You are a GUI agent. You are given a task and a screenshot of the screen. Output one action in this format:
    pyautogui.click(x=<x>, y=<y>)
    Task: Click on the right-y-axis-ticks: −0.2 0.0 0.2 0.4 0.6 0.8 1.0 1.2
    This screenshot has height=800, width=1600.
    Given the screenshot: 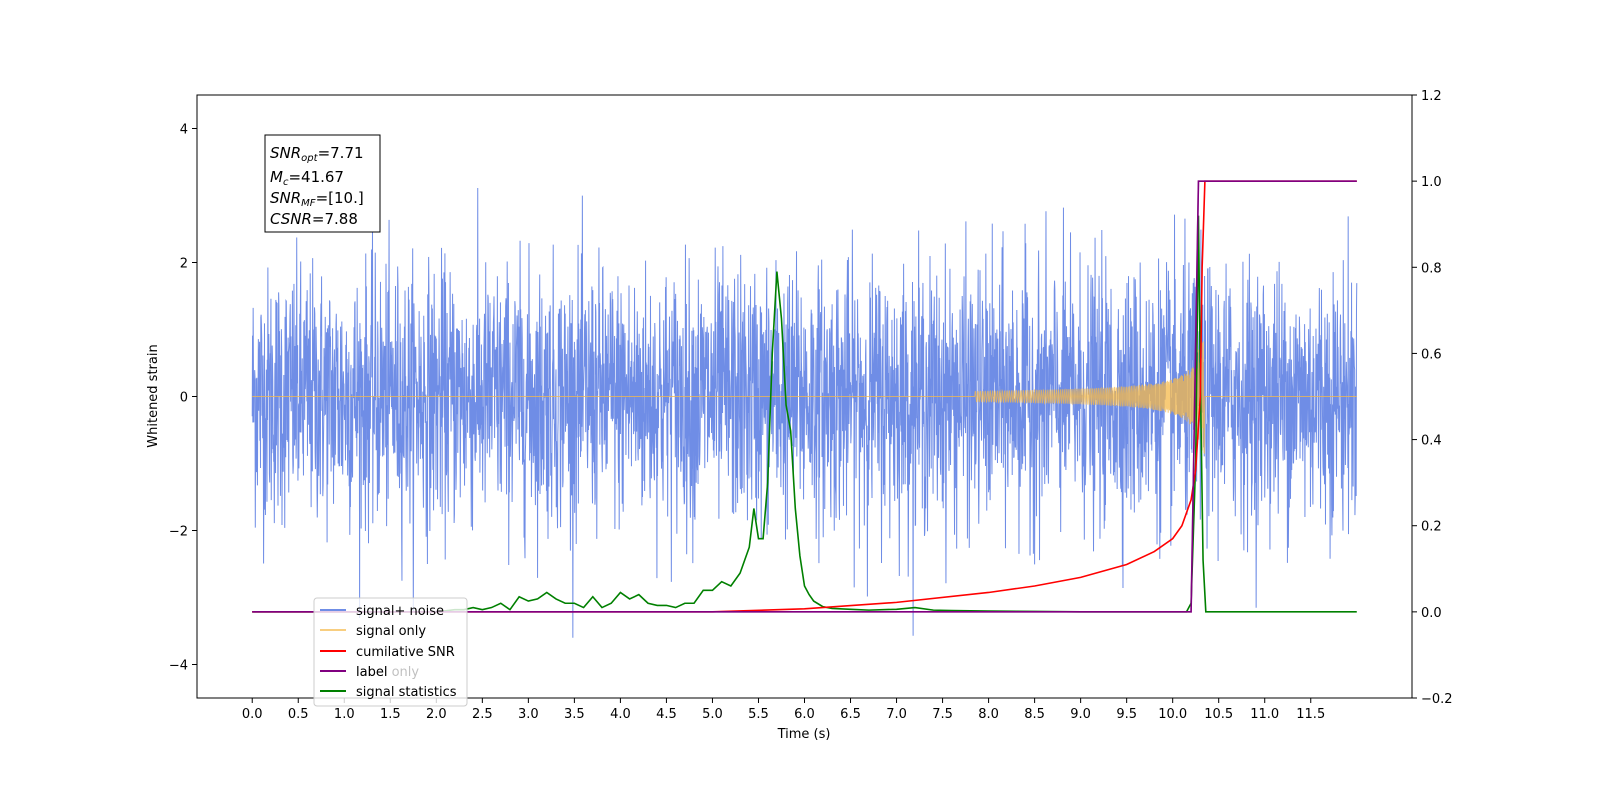 What is the action you would take?
    pyautogui.click(x=1432, y=398)
    